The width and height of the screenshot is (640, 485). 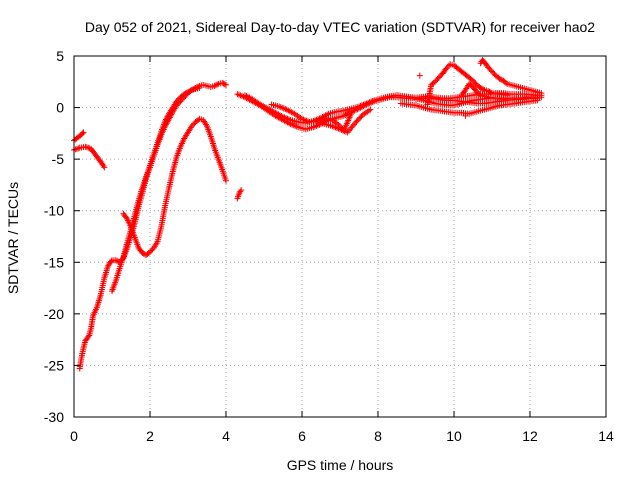 I want to click on y-tick-label: 0, so click(x=60, y=108).